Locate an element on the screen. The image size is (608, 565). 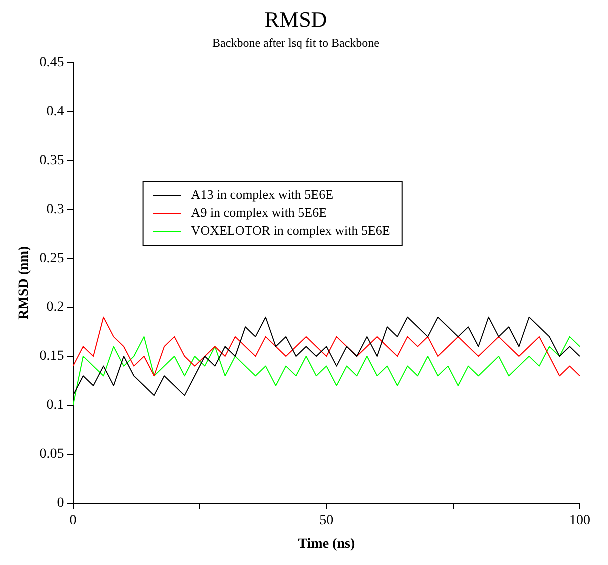
chart-subtitle: Backbone after lsq fit to Backbone is located at coordinates (296, 43).